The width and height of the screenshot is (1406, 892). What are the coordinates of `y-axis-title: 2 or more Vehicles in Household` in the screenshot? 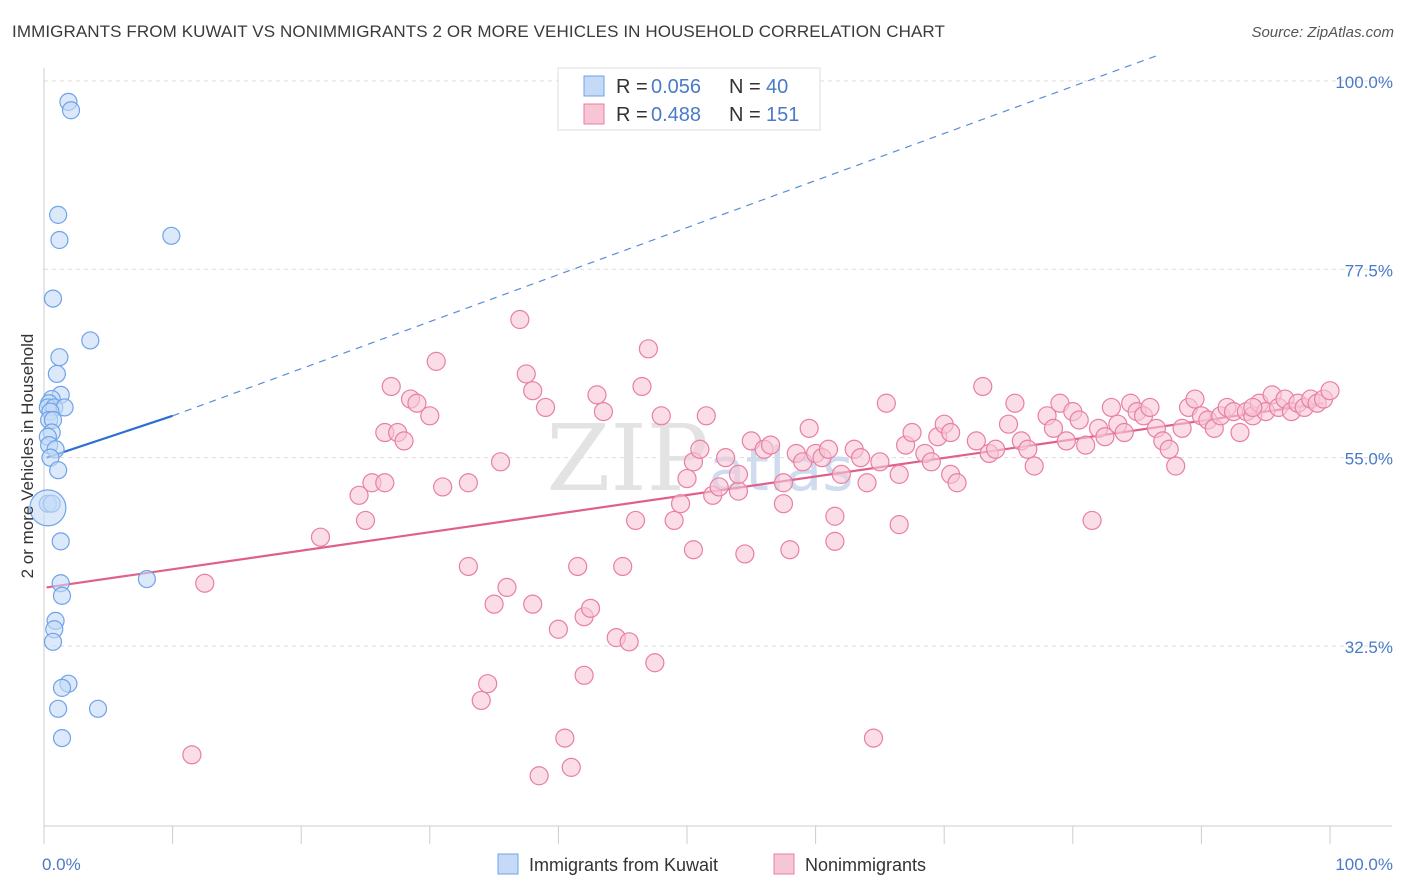 It's located at (27, 456).